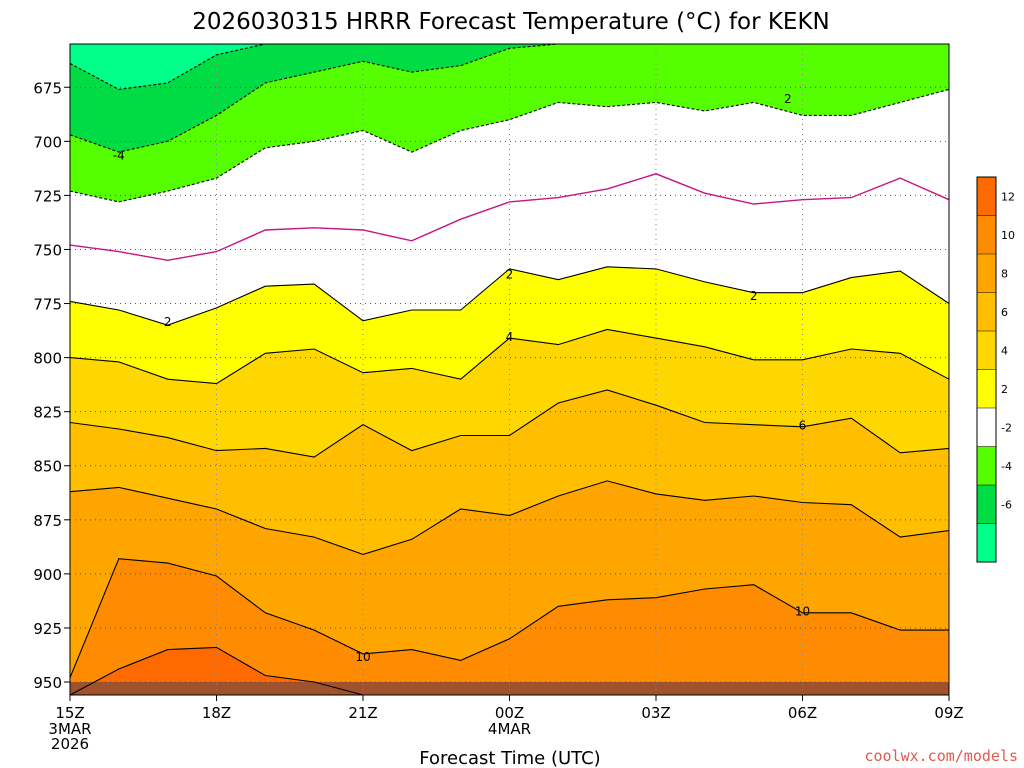 Image resolution: width=1024 pixels, height=768 pixels. What do you see at coordinates (1004, 312) in the screenshot?
I see `colorbar-label: 6` at bounding box center [1004, 312].